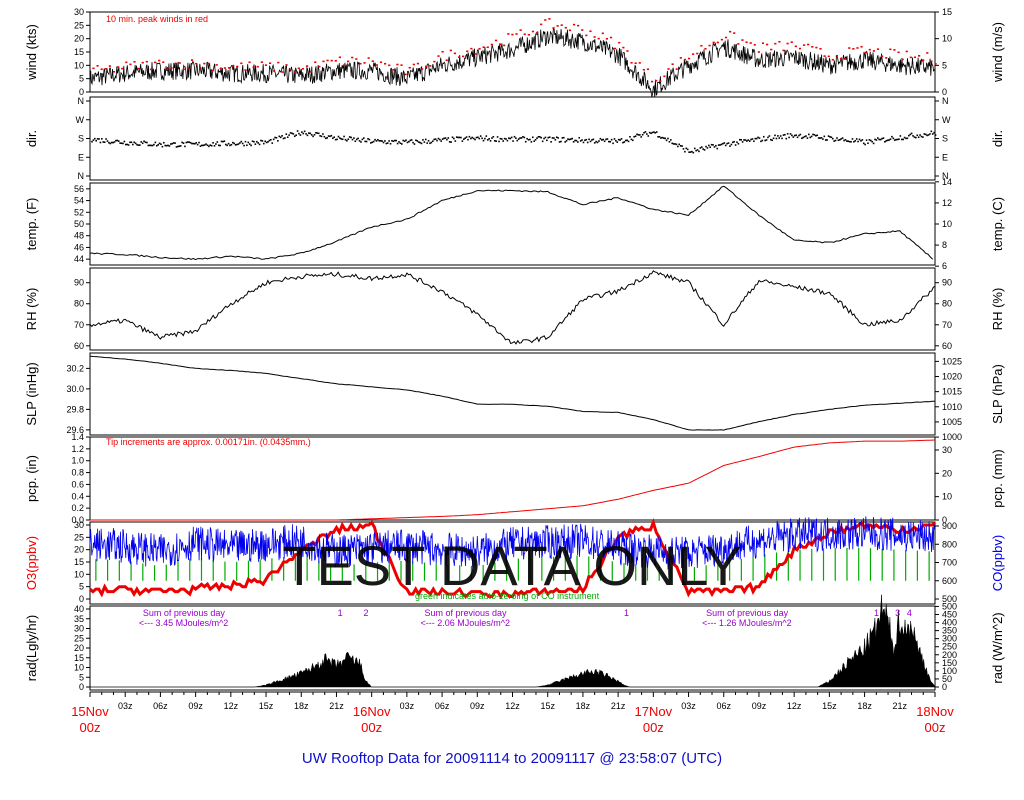 This screenshot has height=800, width=1024. What do you see at coordinates (653, 727) in the screenshot?
I see `day-time-label: 00z` at bounding box center [653, 727].